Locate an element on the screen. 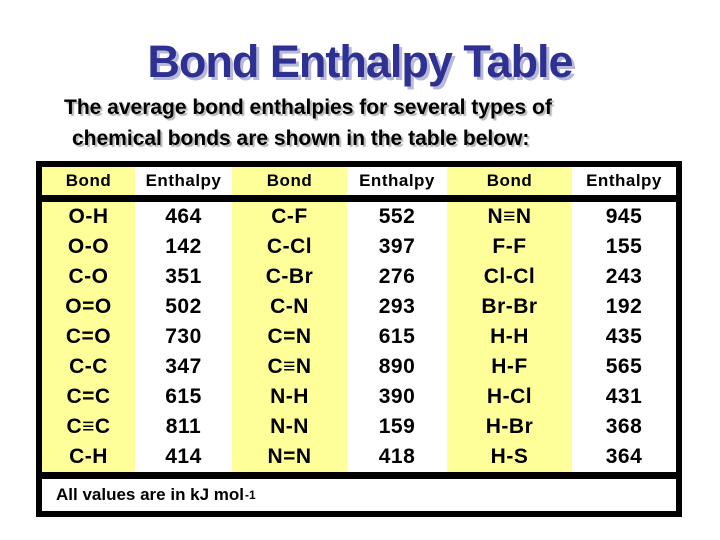 The image size is (720, 540). bond-cell: F-F is located at coordinates (509, 246).